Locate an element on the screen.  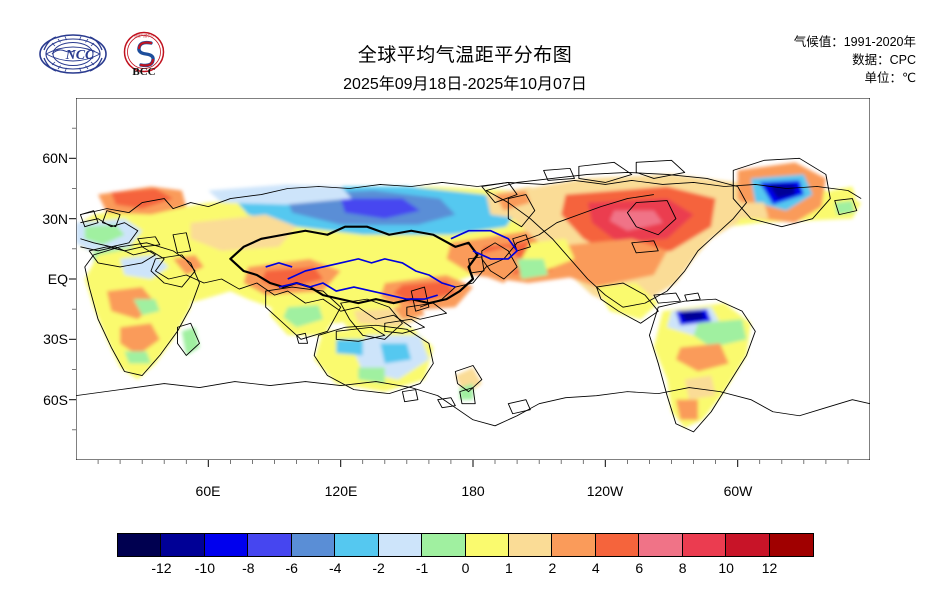
colorbar-tick-neg4: -4 is located at coordinates (335, 568).